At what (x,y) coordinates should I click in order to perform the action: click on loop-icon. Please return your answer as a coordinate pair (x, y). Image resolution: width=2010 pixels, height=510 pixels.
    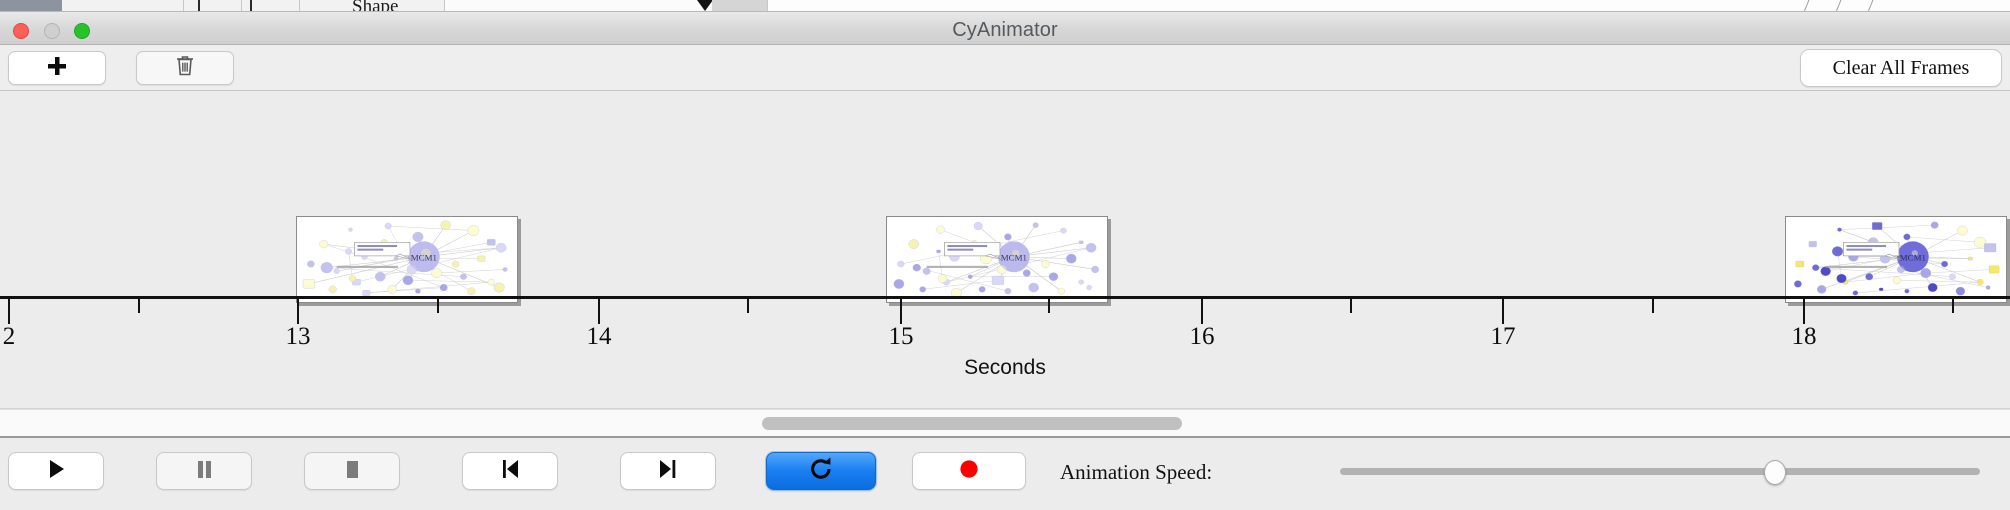
    Looking at the image, I should click on (821, 471).